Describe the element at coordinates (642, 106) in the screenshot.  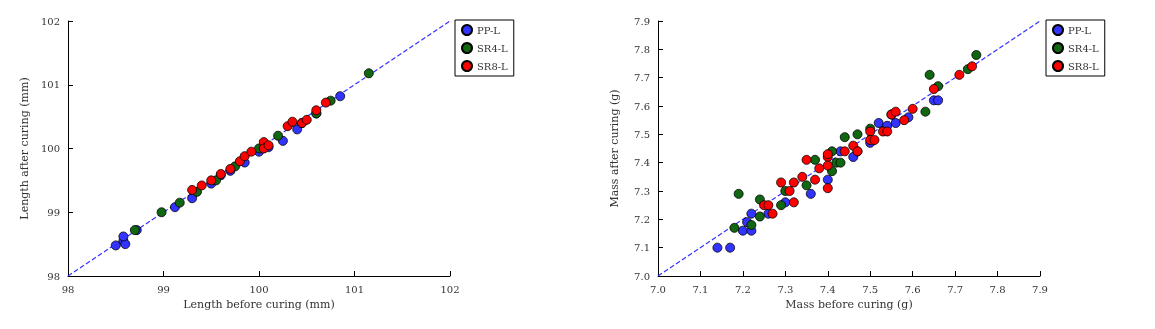
I see `y-tick-label: 7.6` at that location.